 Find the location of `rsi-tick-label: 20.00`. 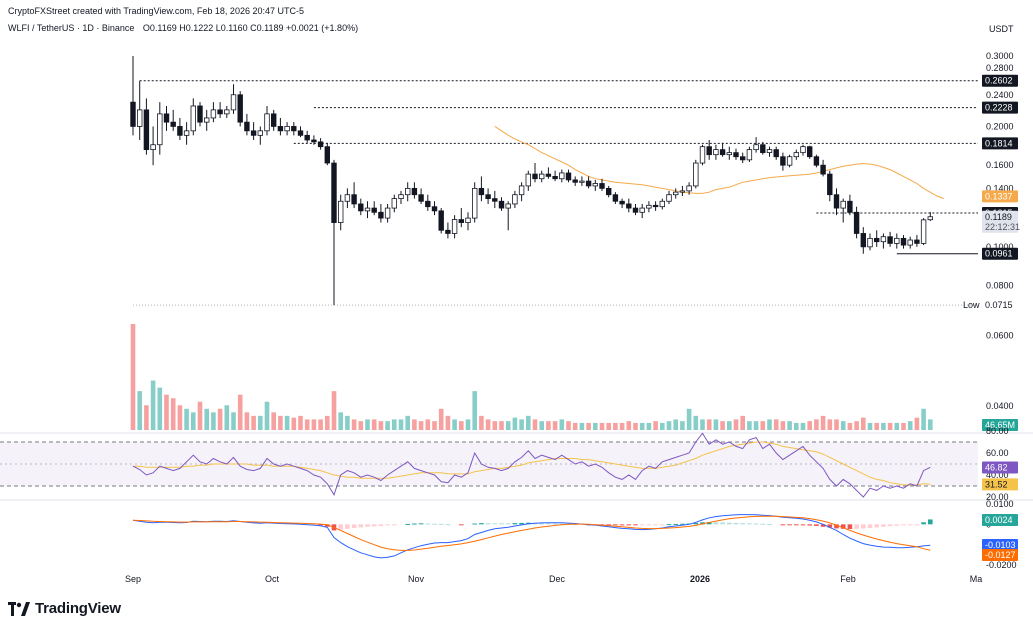

rsi-tick-label: 20.00 is located at coordinates (997, 497).